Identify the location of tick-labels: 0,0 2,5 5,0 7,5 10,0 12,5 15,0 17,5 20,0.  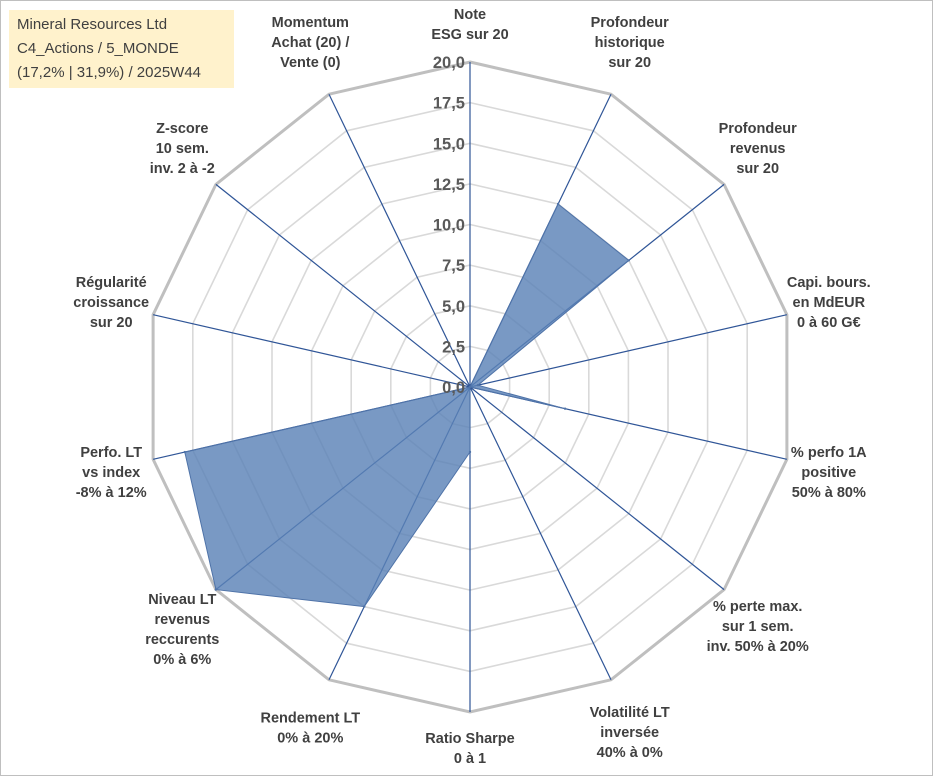
(449, 225).